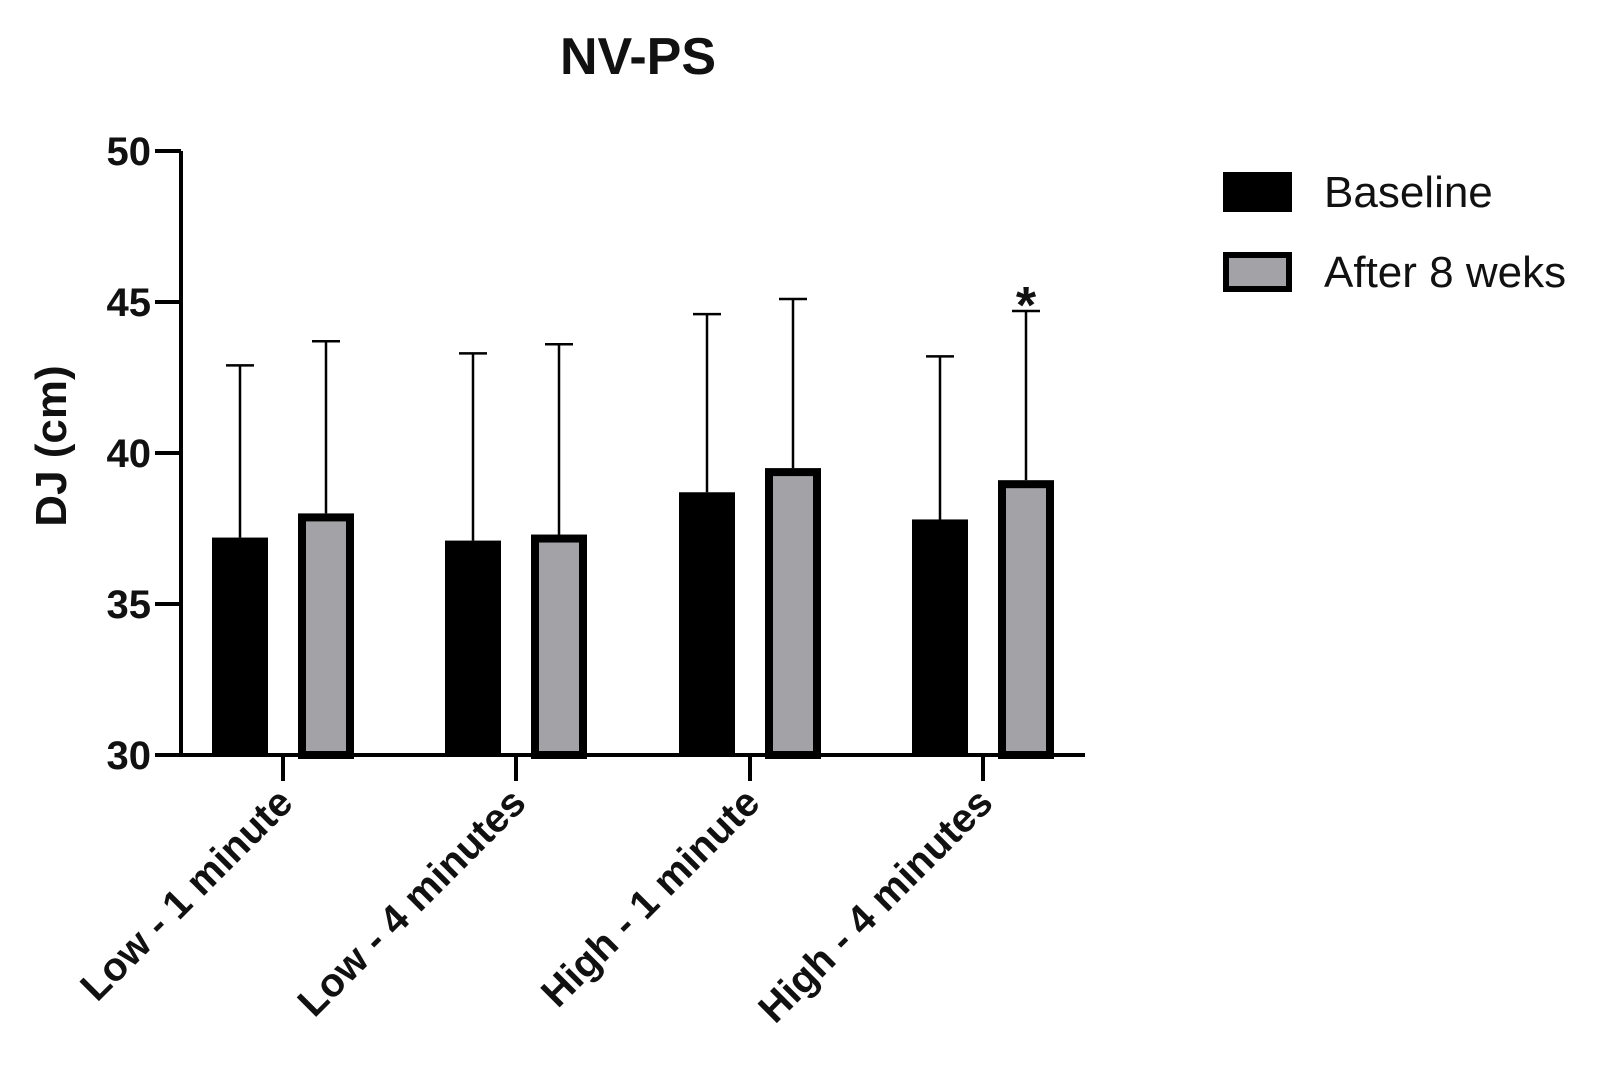 Image resolution: width=1600 pixels, height=1080 pixels. Describe the element at coordinates (1026, 306) in the screenshot. I see `significance-marker: *` at that location.